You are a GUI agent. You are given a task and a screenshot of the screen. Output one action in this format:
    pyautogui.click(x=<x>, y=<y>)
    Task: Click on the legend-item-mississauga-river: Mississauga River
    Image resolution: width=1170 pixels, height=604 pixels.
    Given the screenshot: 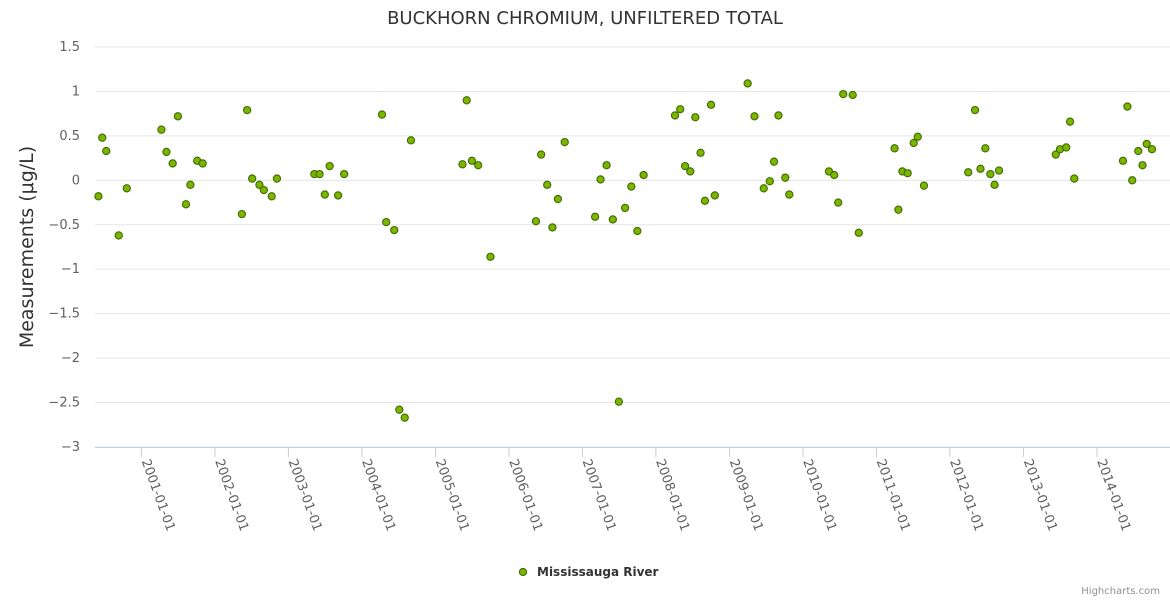 What is the action you would take?
    pyautogui.click(x=598, y=572)
    